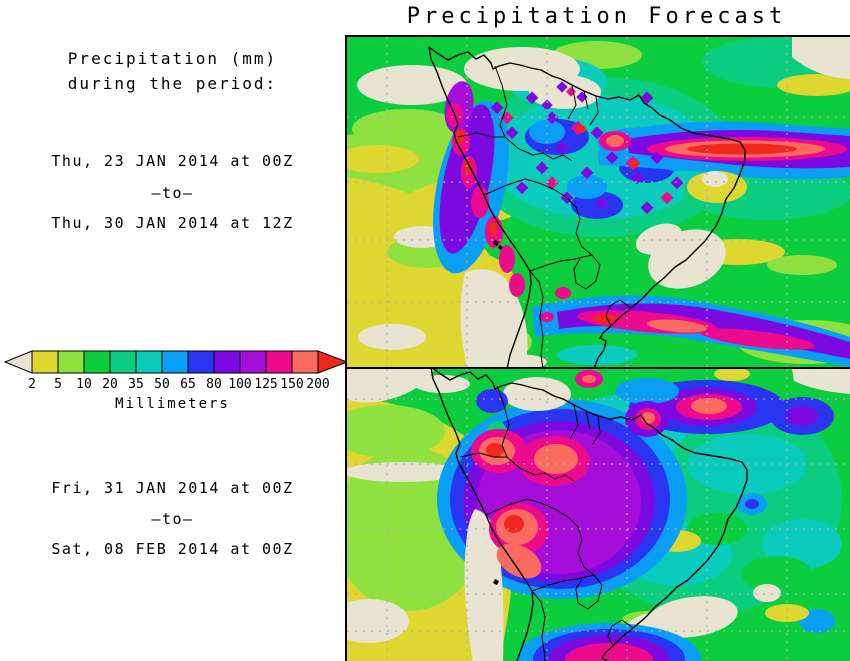  What do you see at coordinates (172, 549) in the screenshot?
I see `period2-end: Sat, 08 FEB 2014 at 00Z` at bounding box center [172, 549].